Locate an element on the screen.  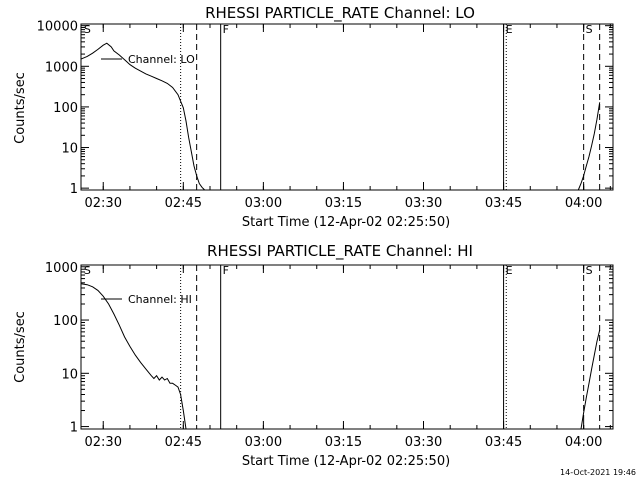
x-axis-label-hi: Start Time (12-Apr-02 02:25:50) is located at coordinates (346, 461).